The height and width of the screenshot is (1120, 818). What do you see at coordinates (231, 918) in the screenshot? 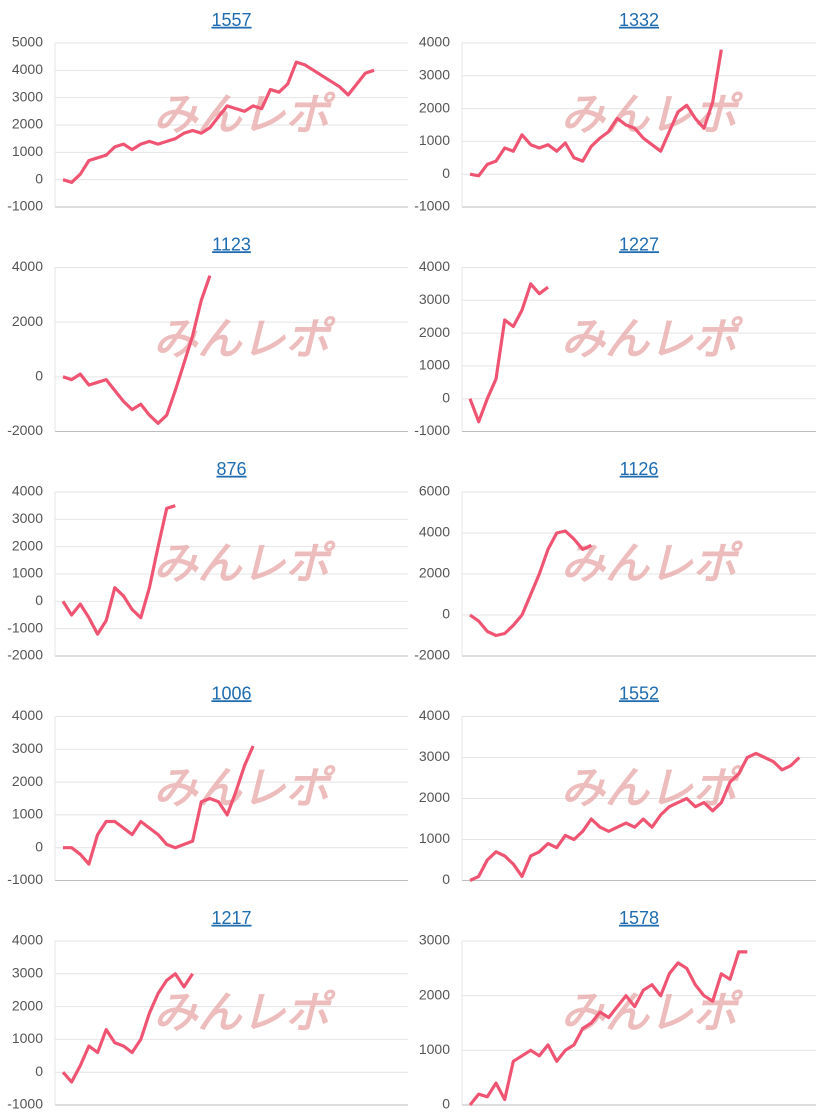
I see `chart-title: 1217` at bounding box center [231, 918].